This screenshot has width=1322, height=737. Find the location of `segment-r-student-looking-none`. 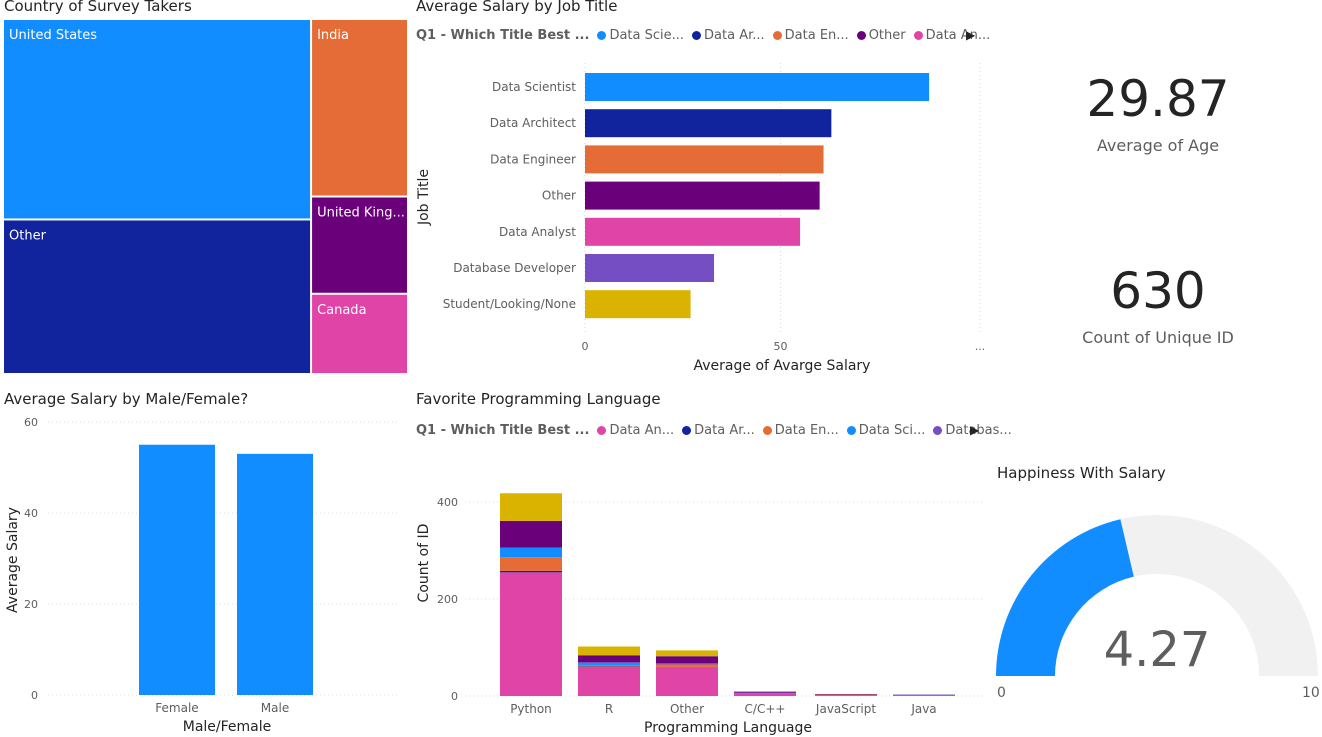

segment-r-student-looking-none is located at coordinates (609, 651).